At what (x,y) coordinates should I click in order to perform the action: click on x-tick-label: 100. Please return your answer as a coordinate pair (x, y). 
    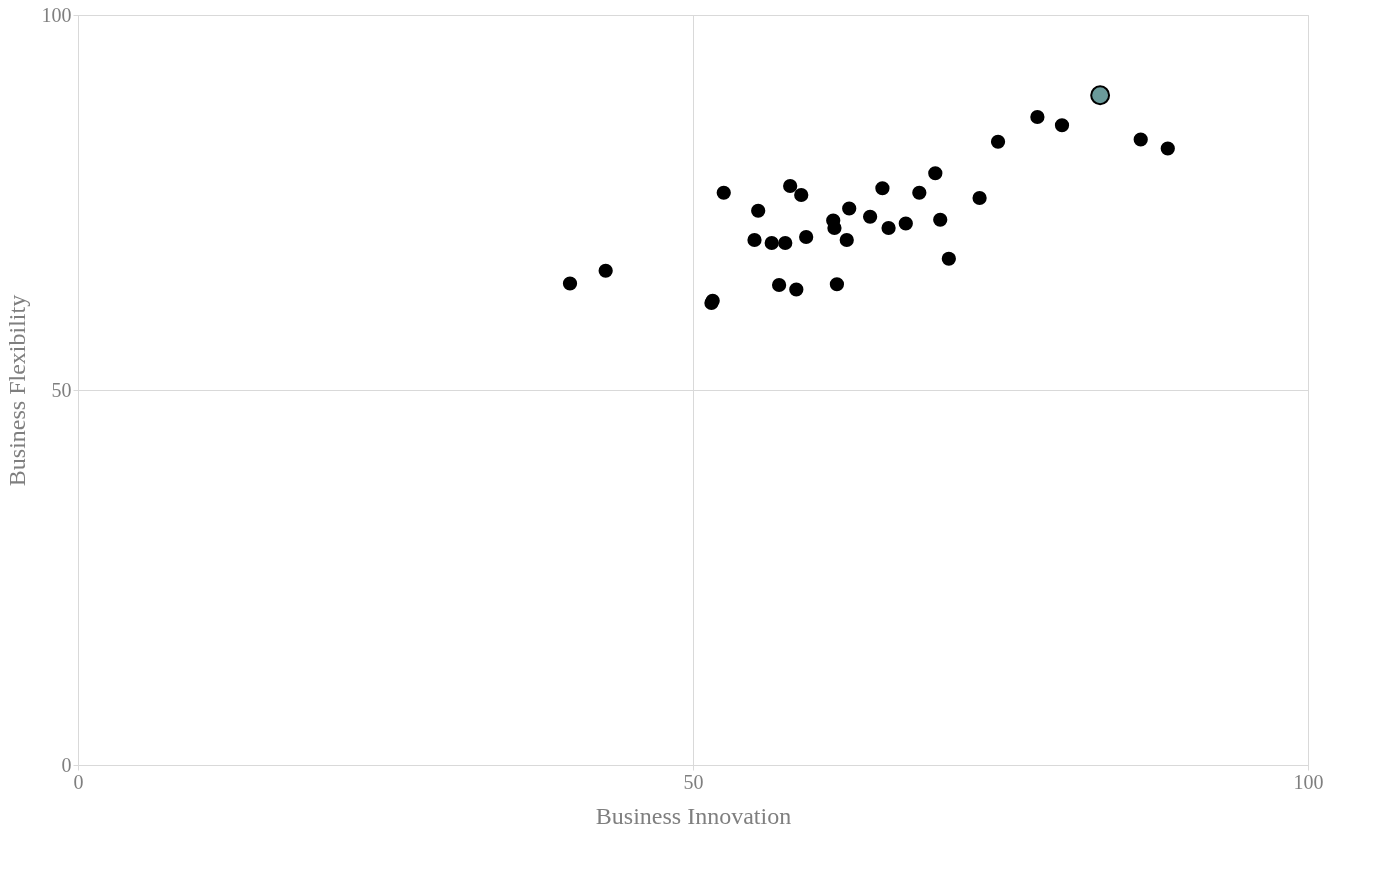
    Looking at the image, I should click on (1308, 781).